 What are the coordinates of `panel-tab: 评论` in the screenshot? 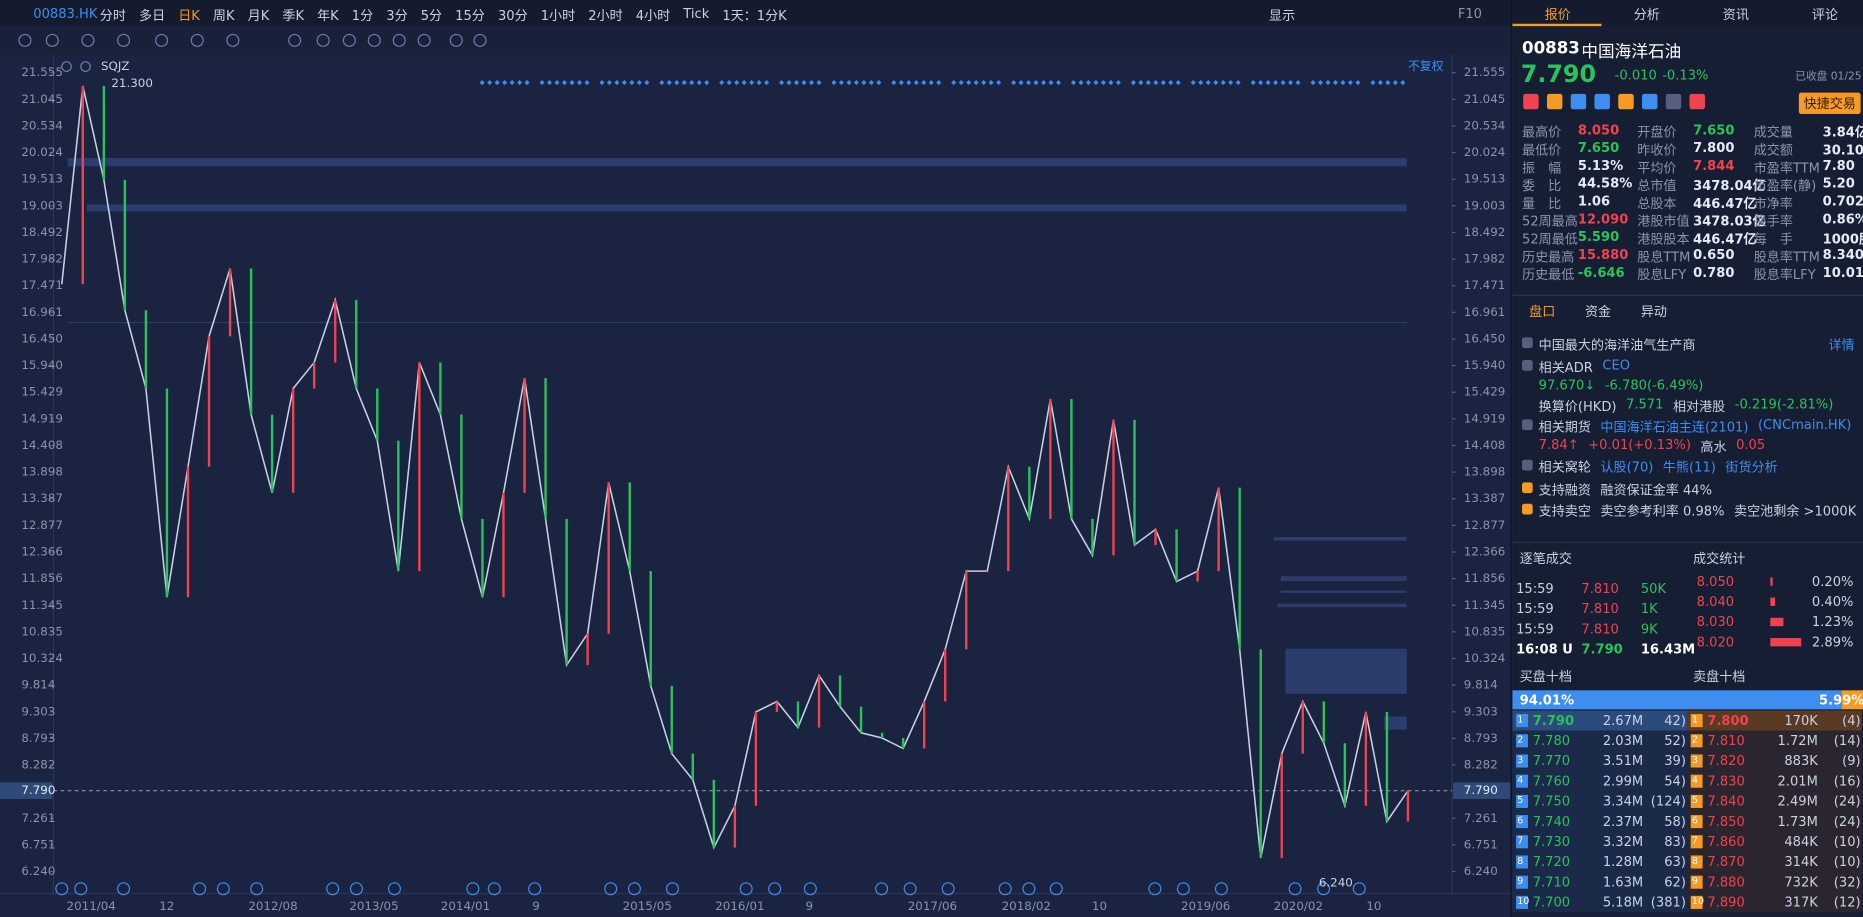 It's located at (1825, 15).